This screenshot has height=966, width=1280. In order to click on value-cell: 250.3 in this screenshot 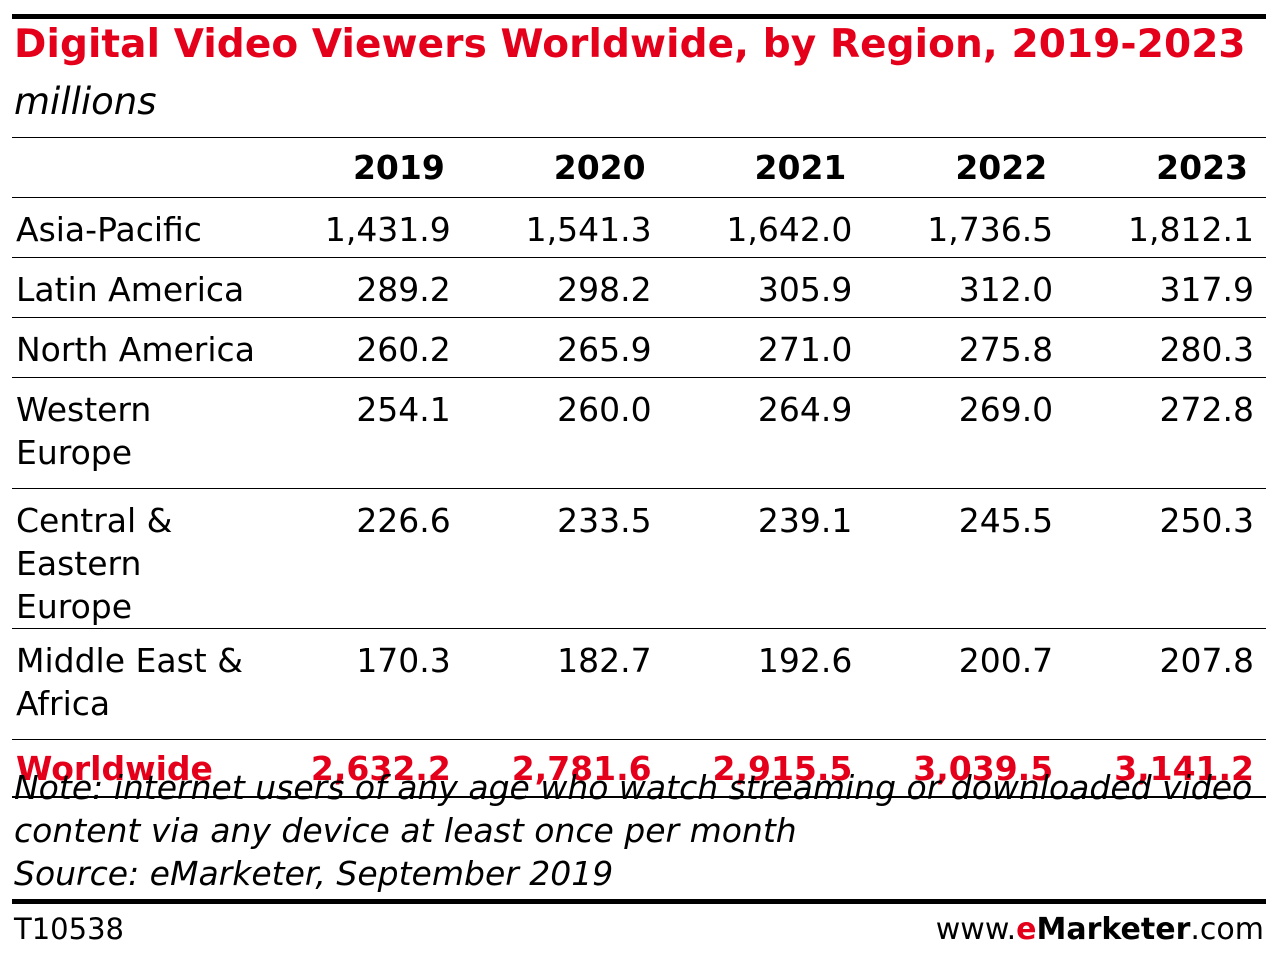, I will do `click(1165, 558)`.